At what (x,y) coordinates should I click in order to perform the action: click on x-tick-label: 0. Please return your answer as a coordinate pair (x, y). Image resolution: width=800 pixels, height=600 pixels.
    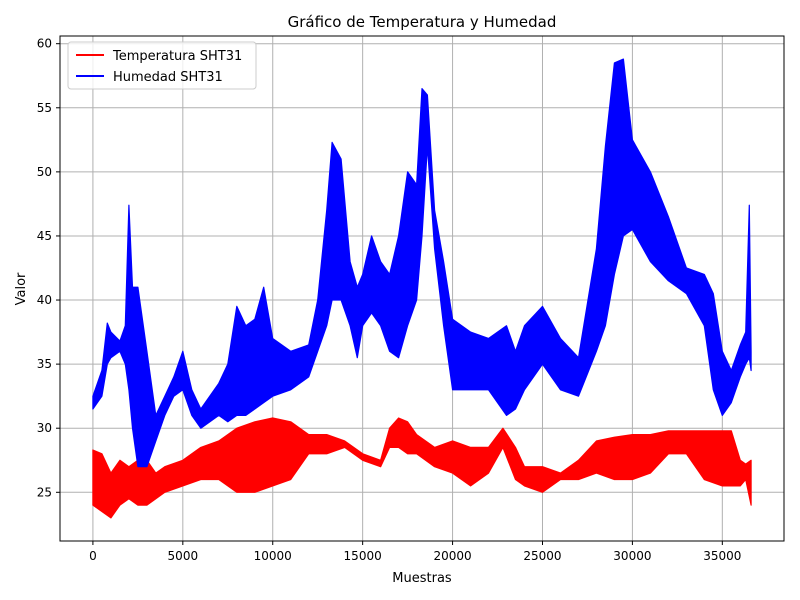
    Looking at the image, I should click on (93, 556).